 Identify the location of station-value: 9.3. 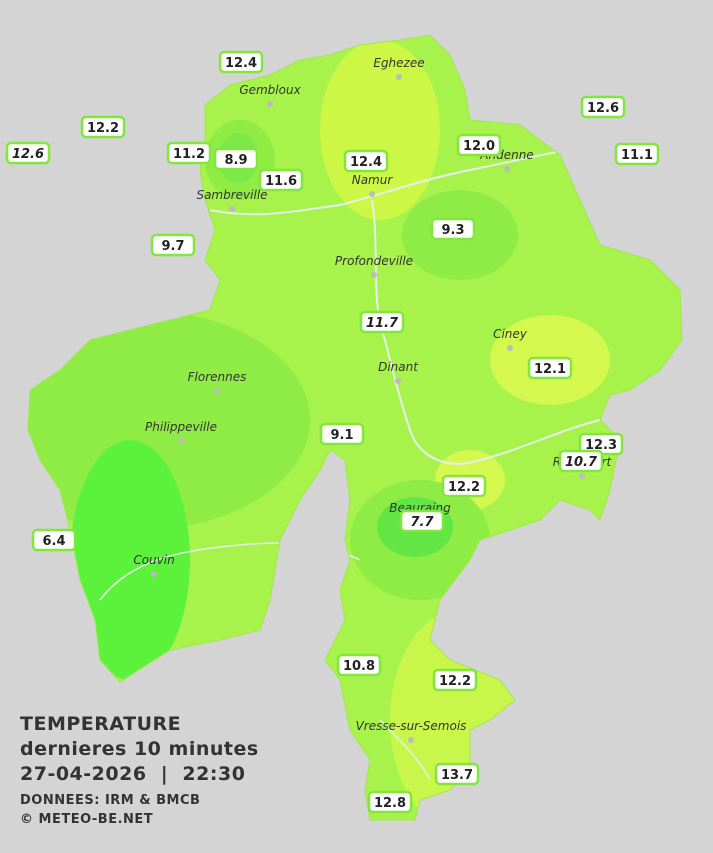
(452, 230).